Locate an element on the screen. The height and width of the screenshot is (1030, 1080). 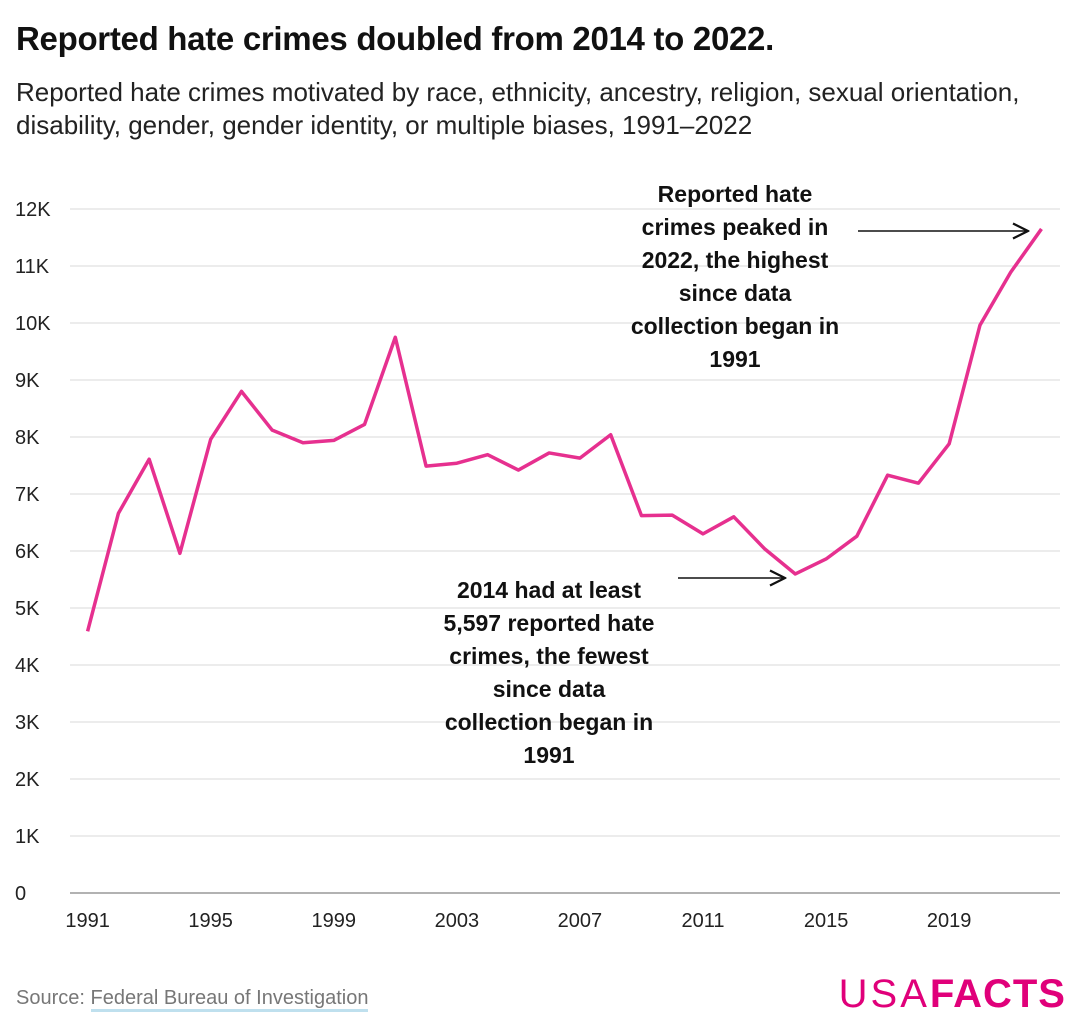
x-tick-label: 2011 is located at coordinates (702, 921).